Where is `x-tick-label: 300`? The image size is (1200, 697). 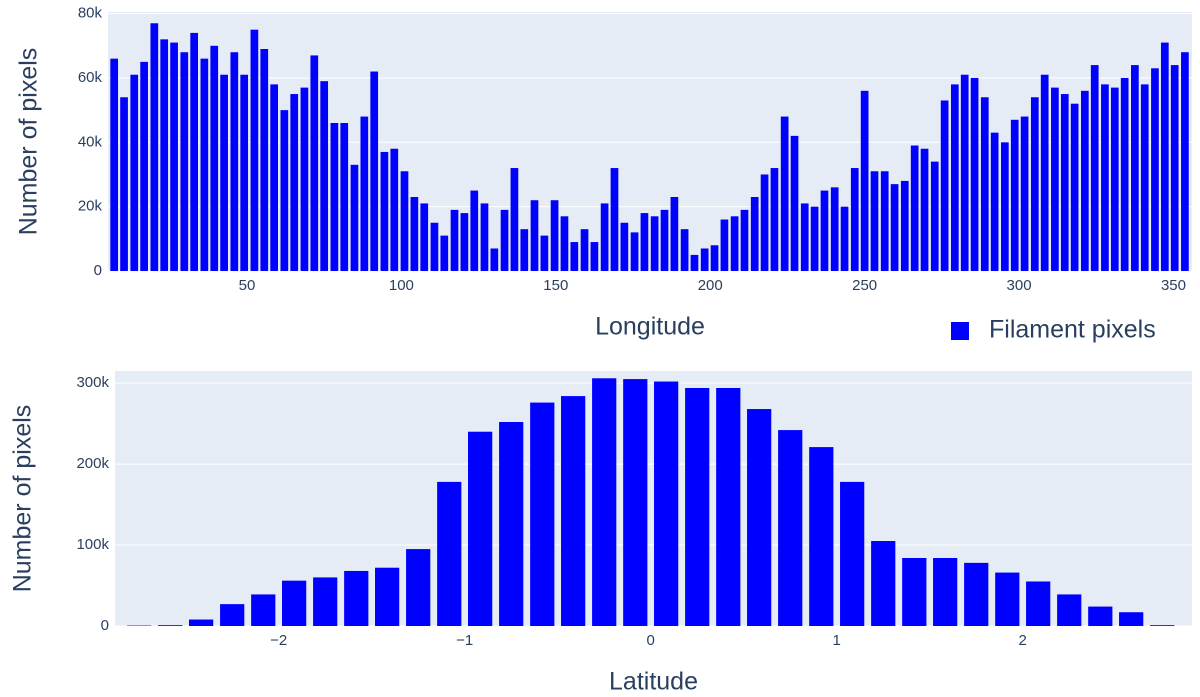 x-tick-label: 300 is located at coordinates (1019, 285).